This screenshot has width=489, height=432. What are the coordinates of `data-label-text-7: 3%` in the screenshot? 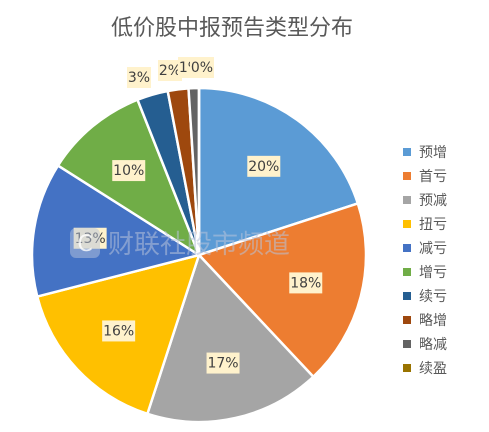 It's located at (139, 78).